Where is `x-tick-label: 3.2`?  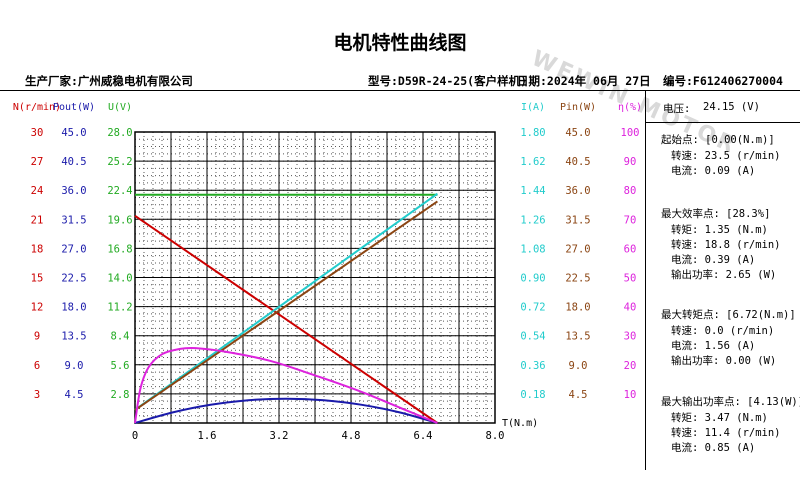
x-tick-label: 3.2 is located at coordinates (279, 436).